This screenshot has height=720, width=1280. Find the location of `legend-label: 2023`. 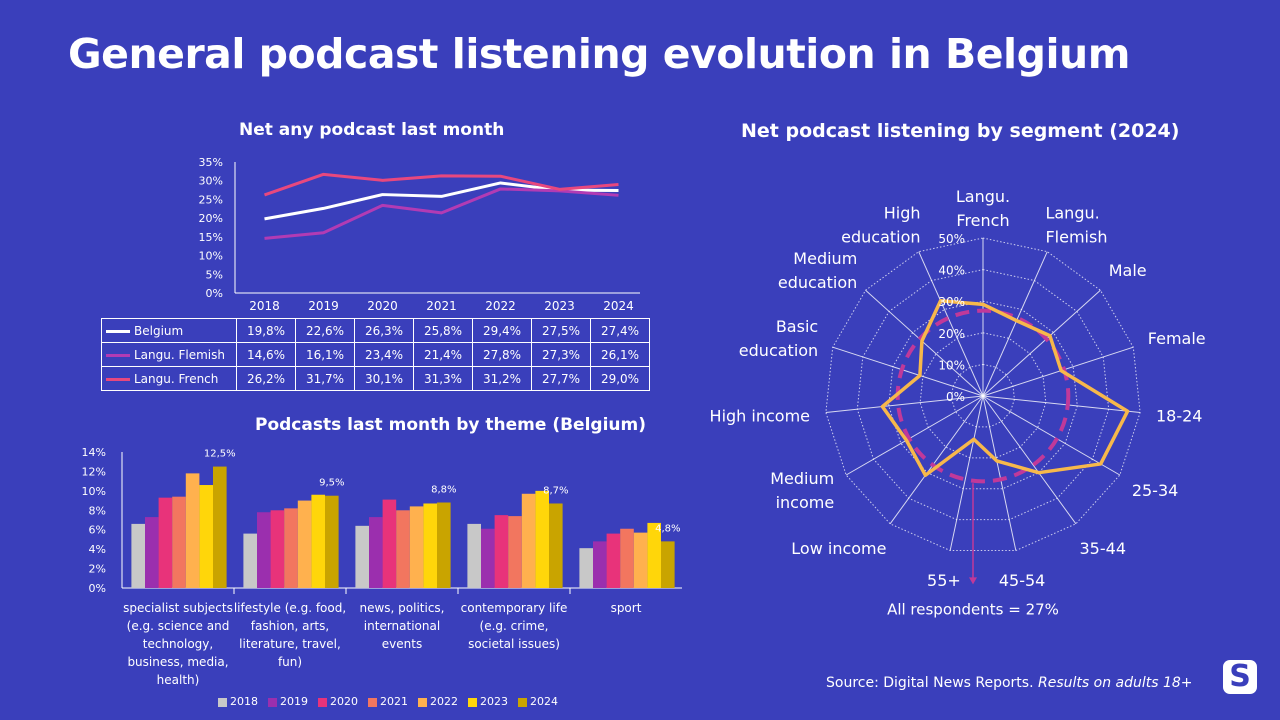

legend-label: 2023 is located at coordinates (494, 701).